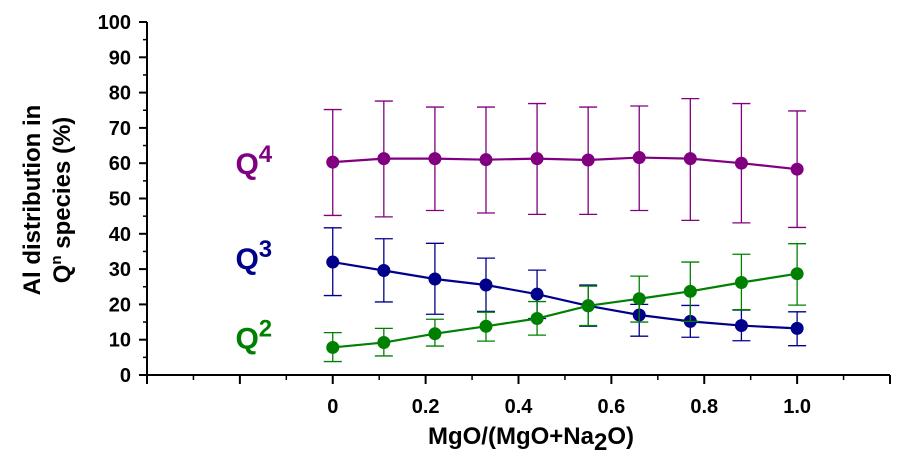 Image resolution: width=914 pixels, height=451 pixels. What do you see at coordinates (120, 270) in the screenshot?
I see `y-tick-label: 30` at bounding box center [120, 270].